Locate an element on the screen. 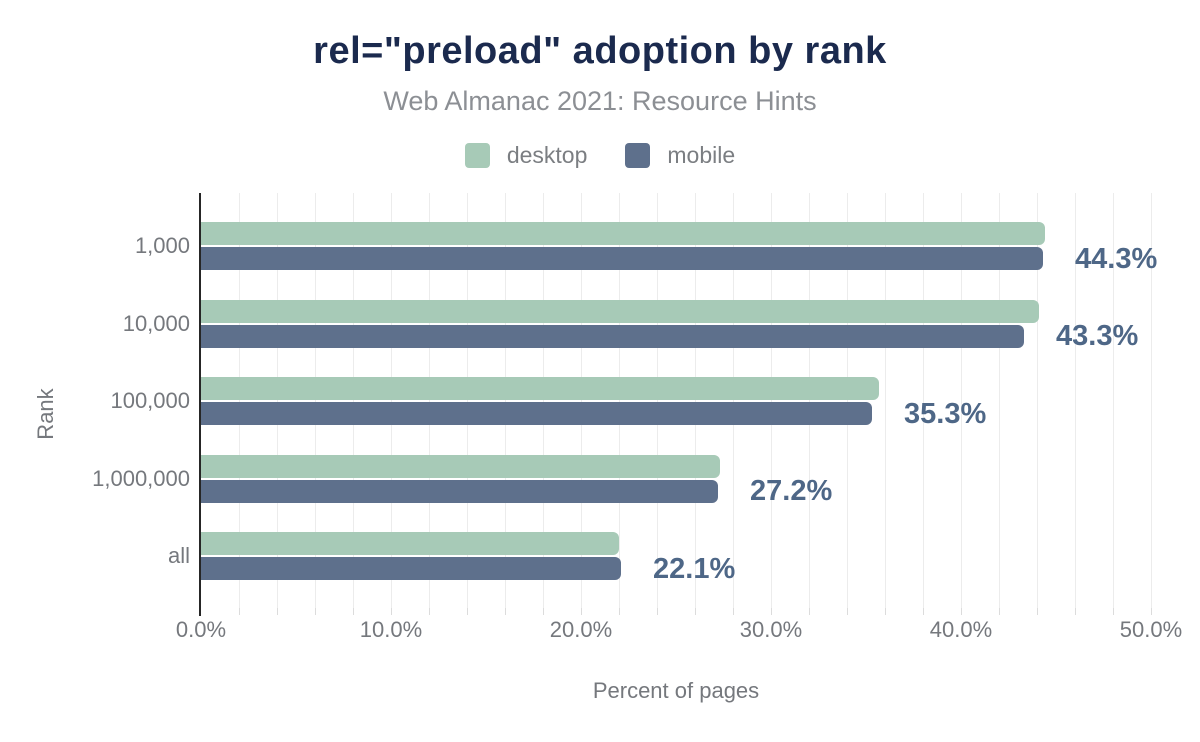 The image size is (1200, 742). mobile-swatch is located at coordinates (638, 155).